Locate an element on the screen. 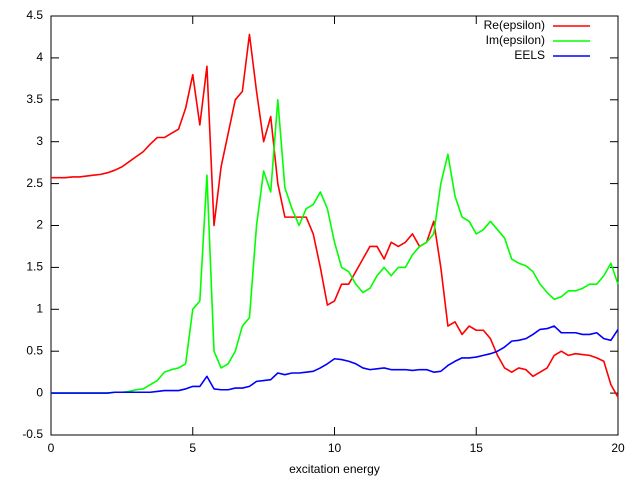 This screenshot has width=640, height=480. x-tick-label: 20 is located at coordinates (618, 448).